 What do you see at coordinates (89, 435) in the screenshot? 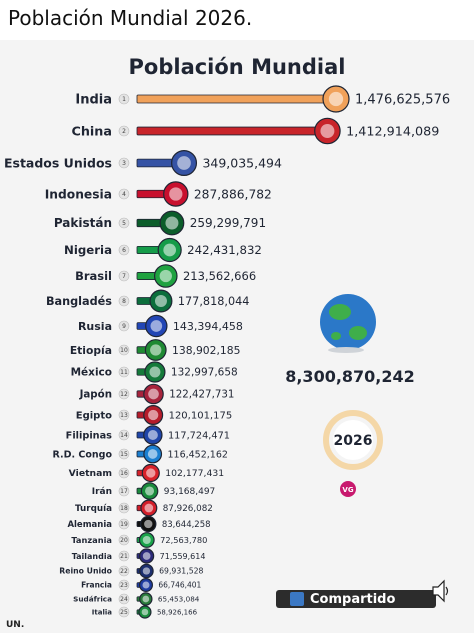
I see `category-label: Filipinas` at bounding box center [89, 435].